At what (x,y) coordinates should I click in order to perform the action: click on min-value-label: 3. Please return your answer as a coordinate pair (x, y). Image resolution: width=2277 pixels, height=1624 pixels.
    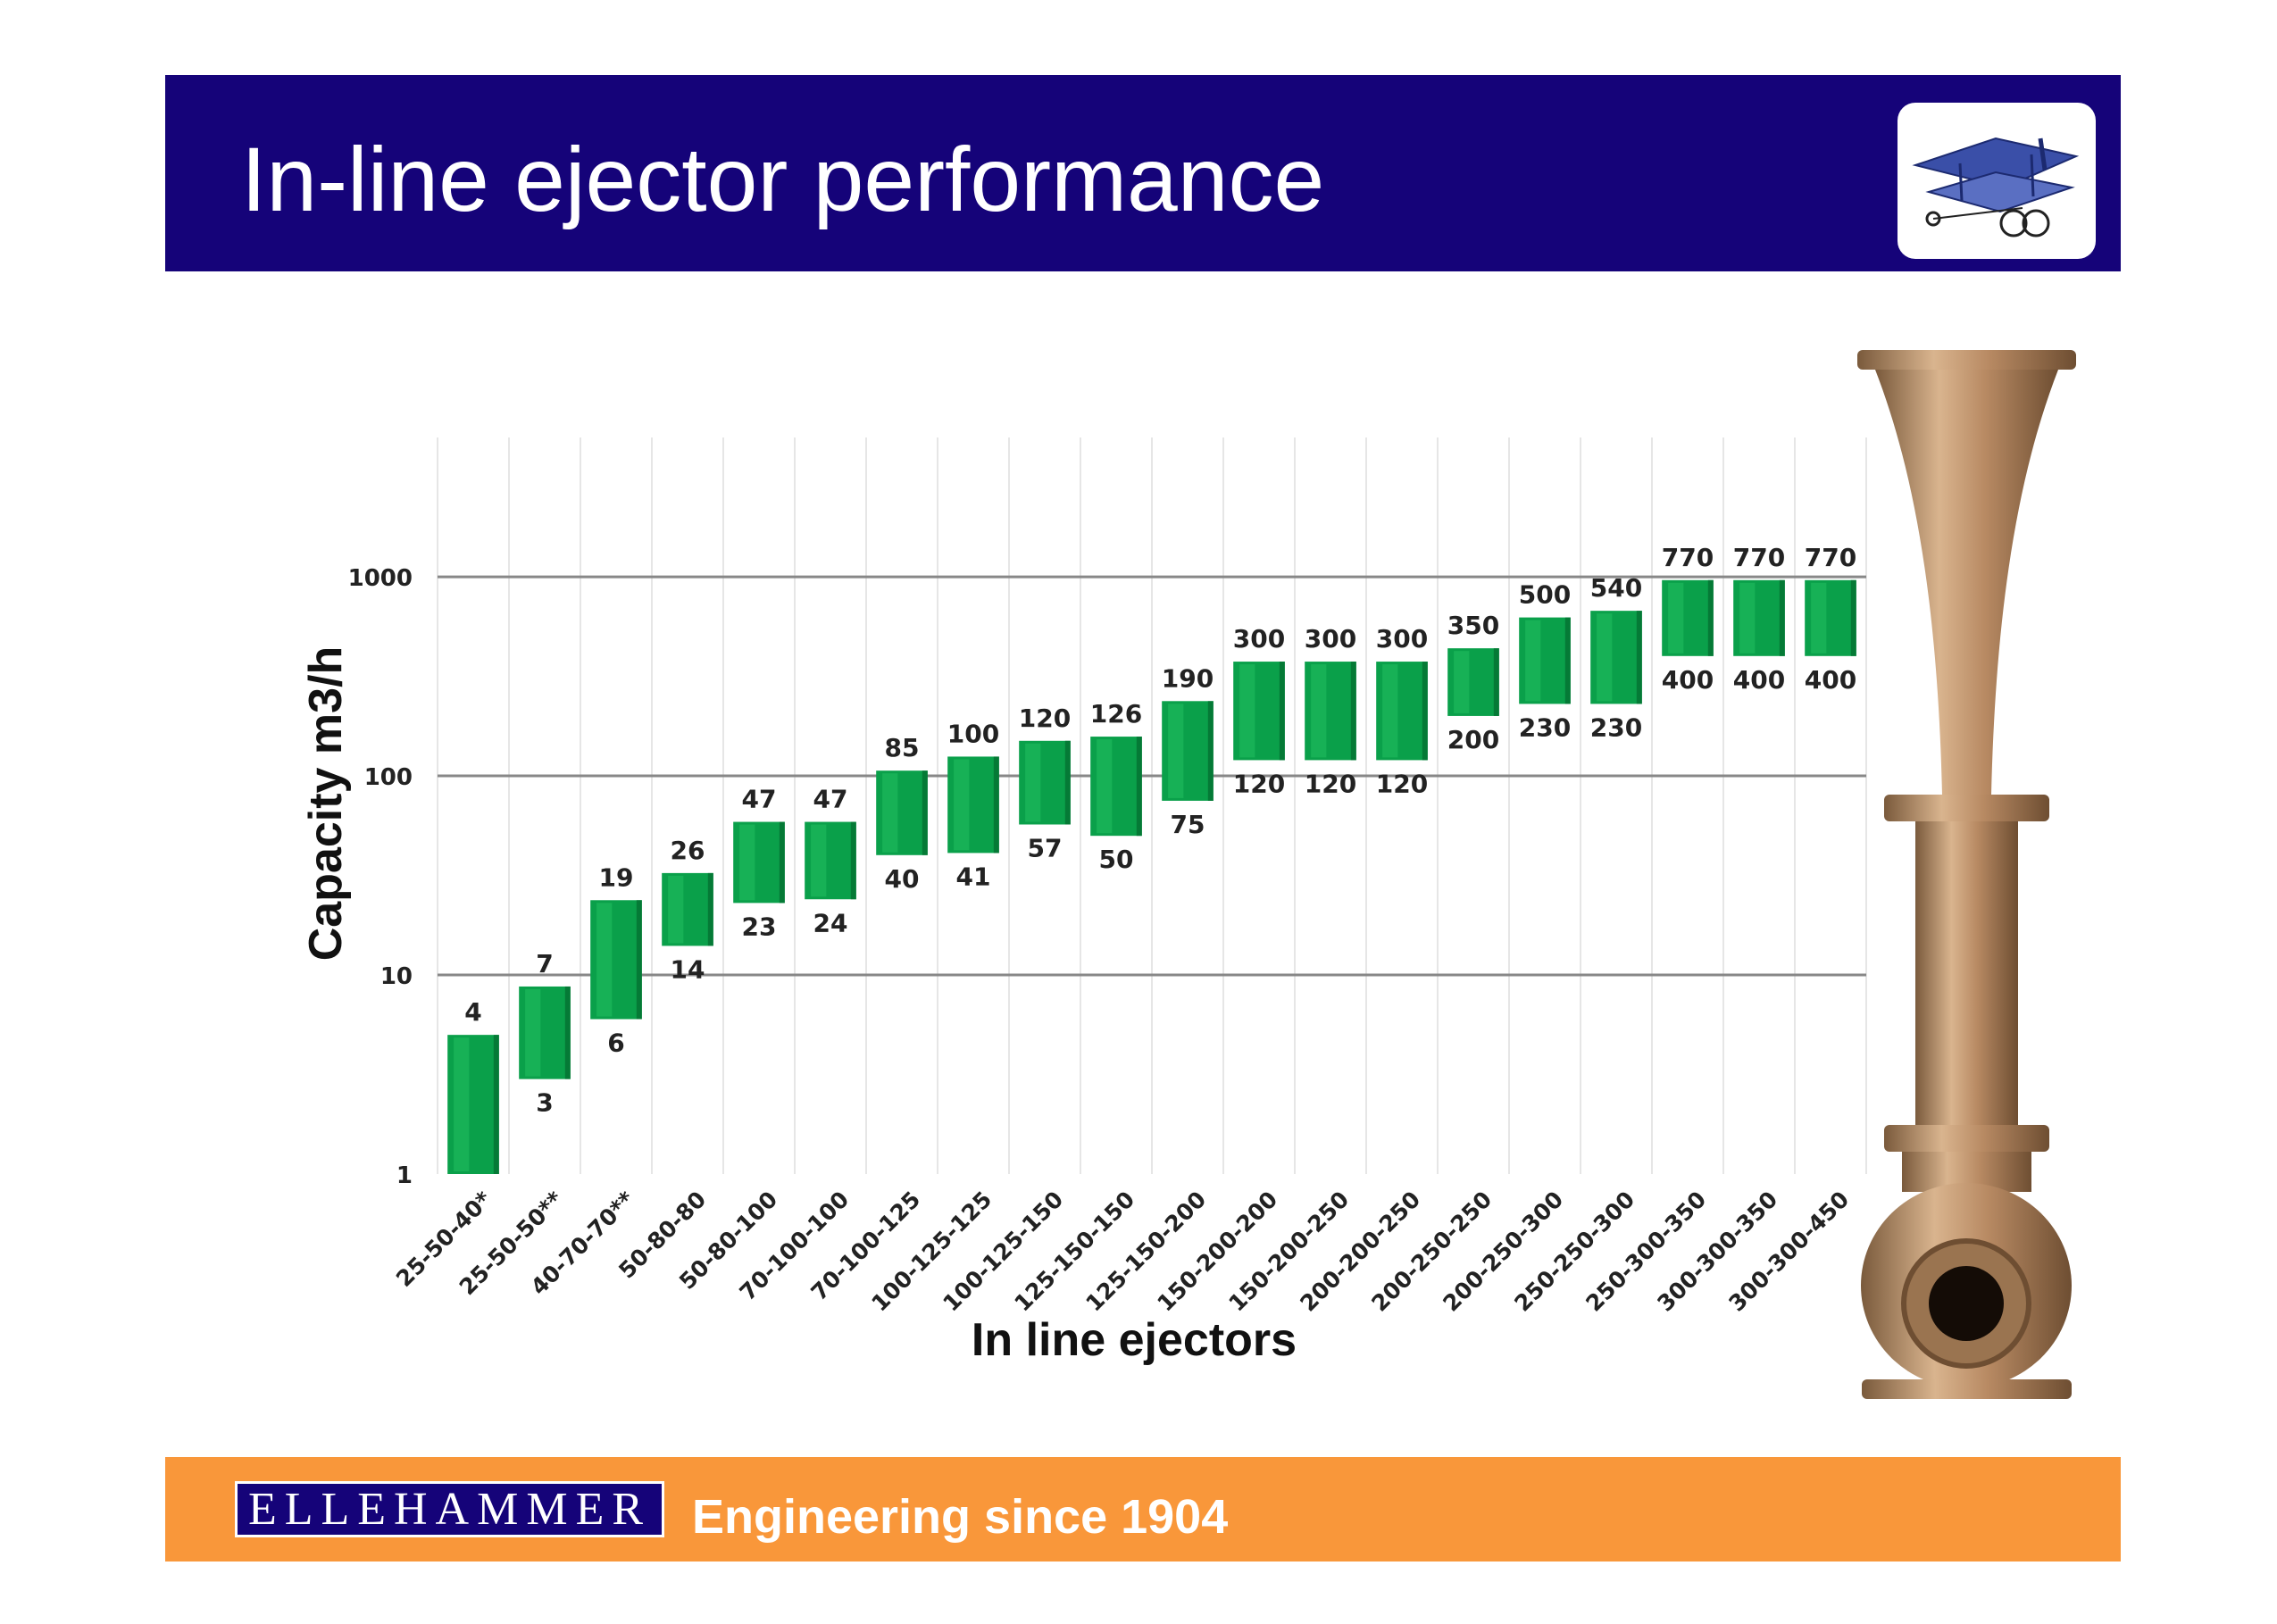
    Looking at the image, I should click on (545, 1103).